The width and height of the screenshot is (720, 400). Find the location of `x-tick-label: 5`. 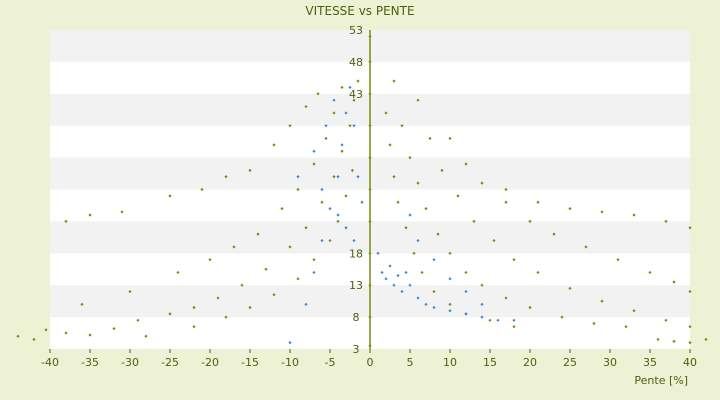

x-tick-label: 5 is located at coordinates (410, 362).